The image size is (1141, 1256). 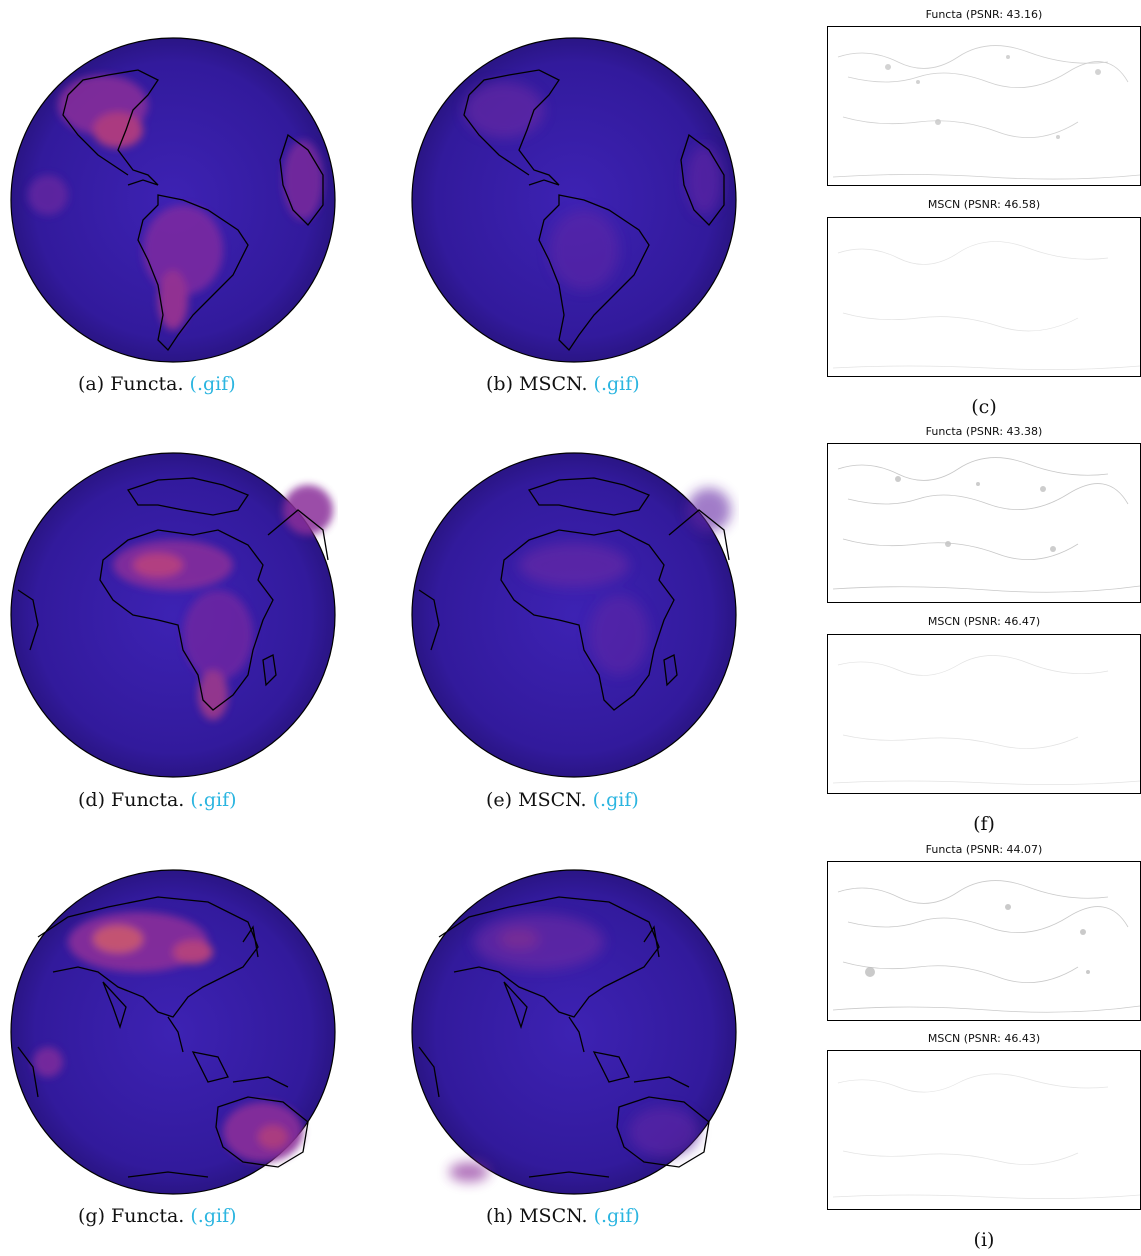 I want to click on caption-h: (h) MSCN. (.gif), so click(x=563, y=1216).